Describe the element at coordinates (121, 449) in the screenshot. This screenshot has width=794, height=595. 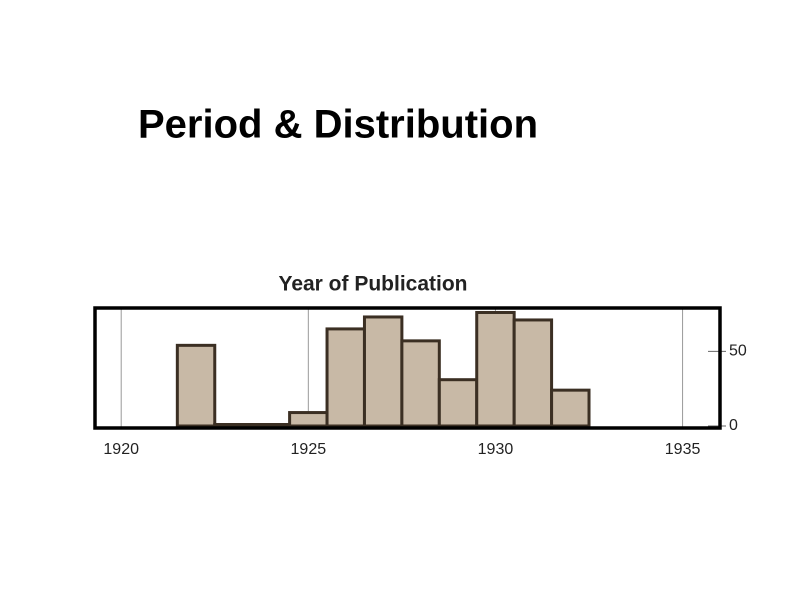
I see `x-tick-label: 1920` at that location.